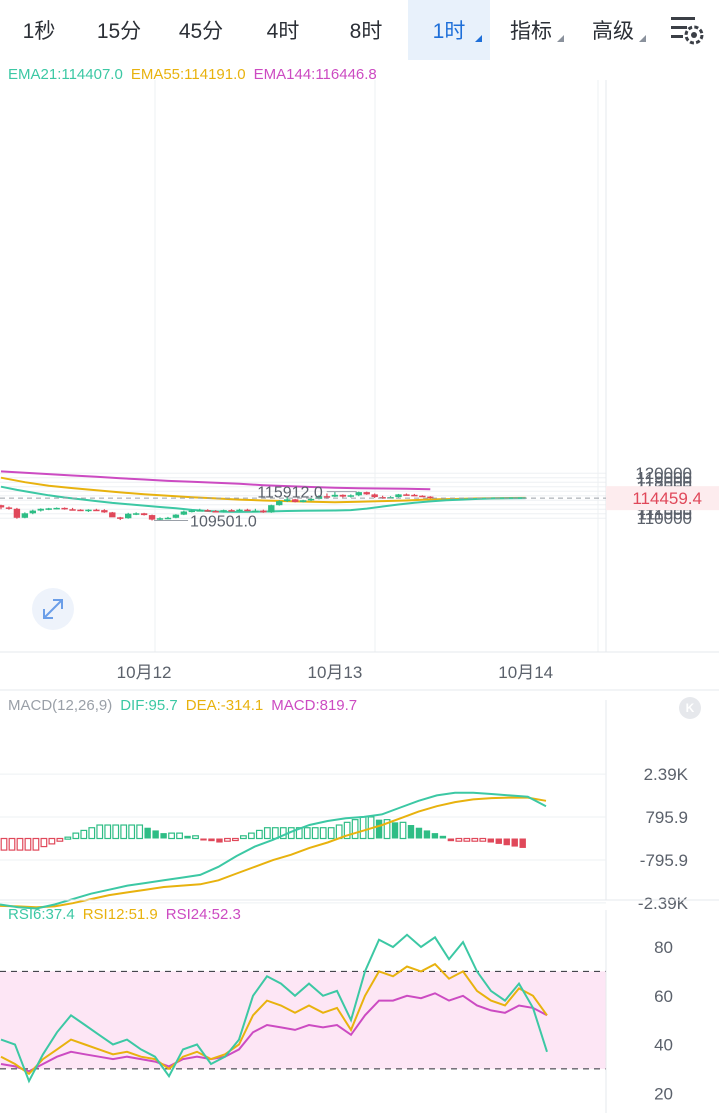  What do you see at coordinates (201, 30) in the screenshot?
I see `tab-45m: 45分` at bounding box center [201, 30].